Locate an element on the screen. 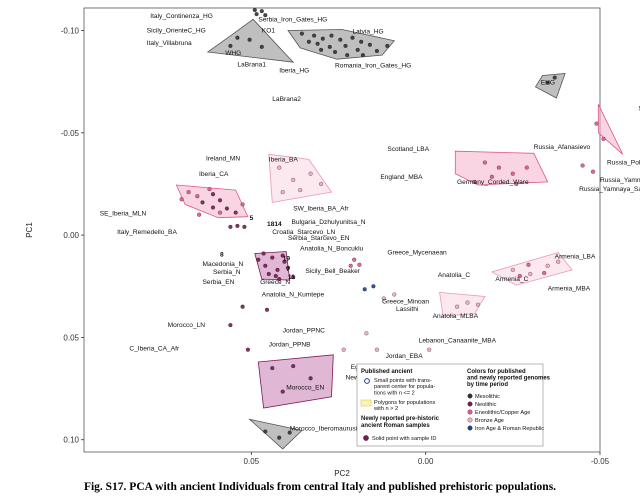 The width and height of the screenshot is (640, 497). legend-period-iron: Iron Age & Roman Republic is located at coordinates (509, 429).